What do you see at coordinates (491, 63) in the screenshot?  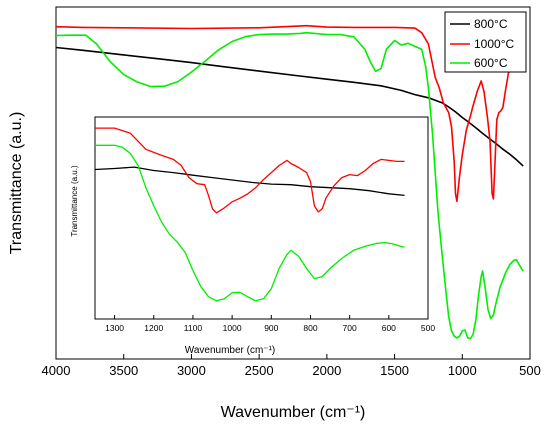 I see `legend-label-600: 600°C` at bounding box center [491, 63].